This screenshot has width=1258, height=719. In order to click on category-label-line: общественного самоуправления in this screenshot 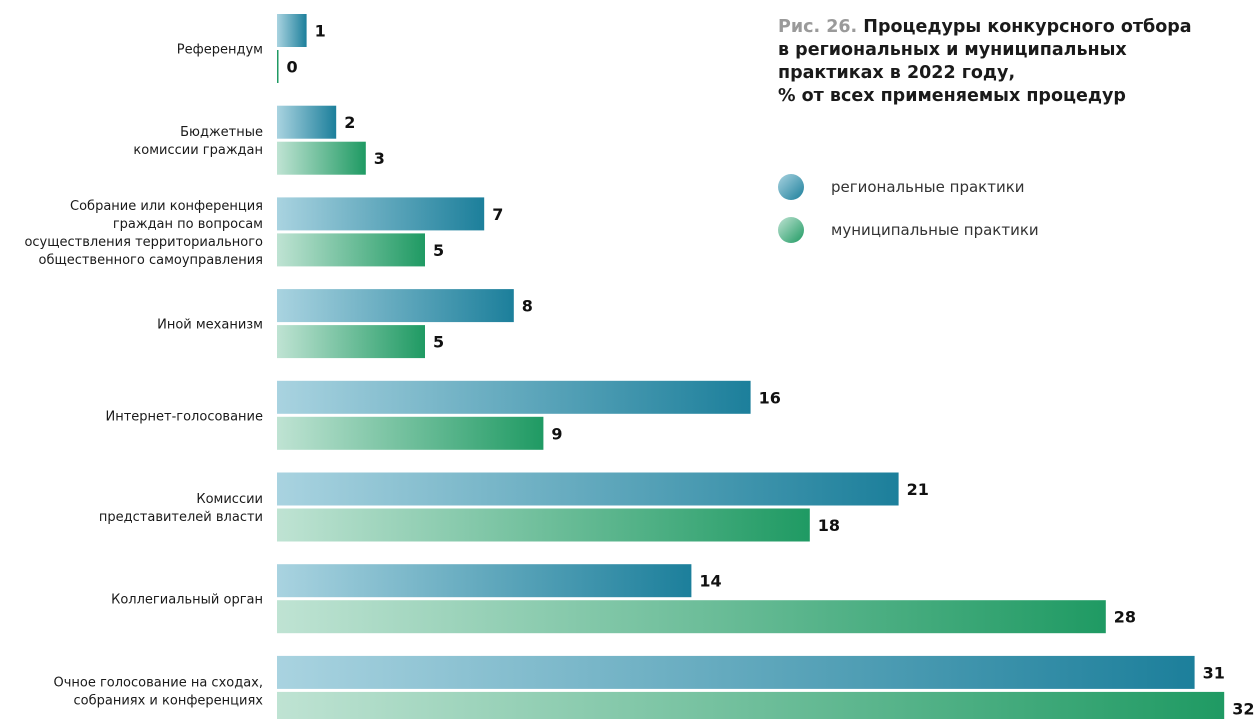, I will do `click(151, 260)`.